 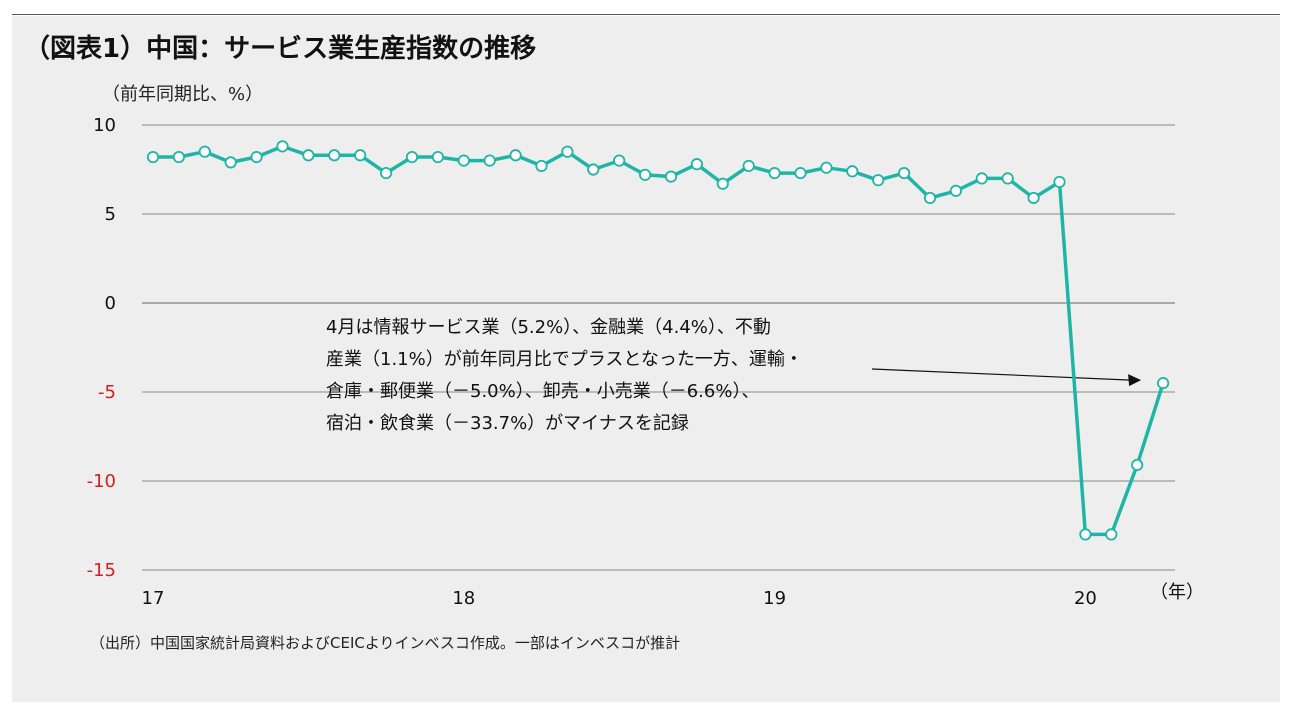 What do you see at coordinates (619, 598) in the screenshot?
I see `x-tick-labels: 17 18 19 20` at bounding box center [619, 598].